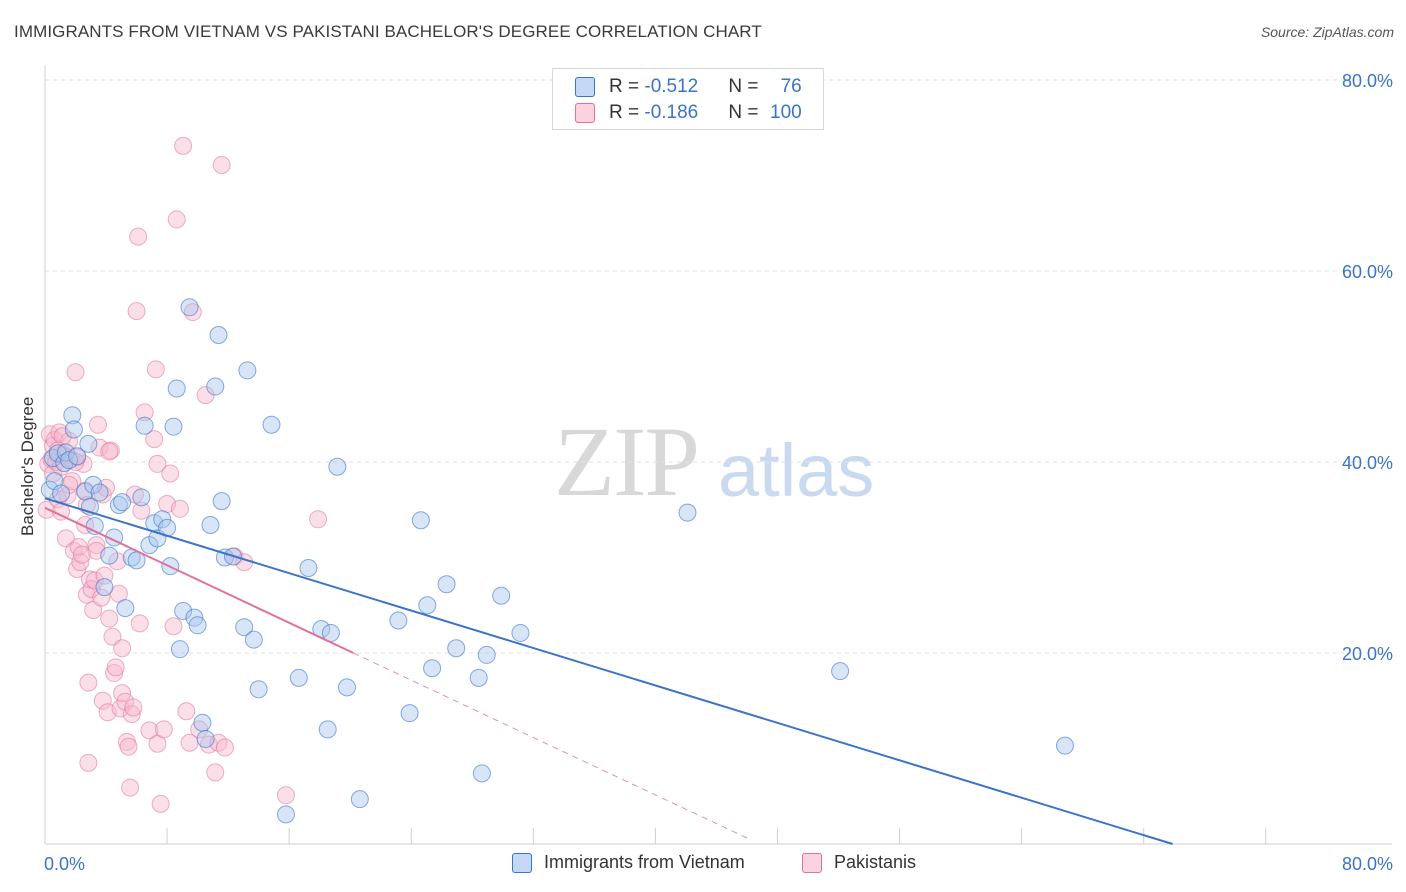  Describe the element at coordinates (1367, 463) in the screenshot. I see `y-tick-label: 40.0%` at that location.